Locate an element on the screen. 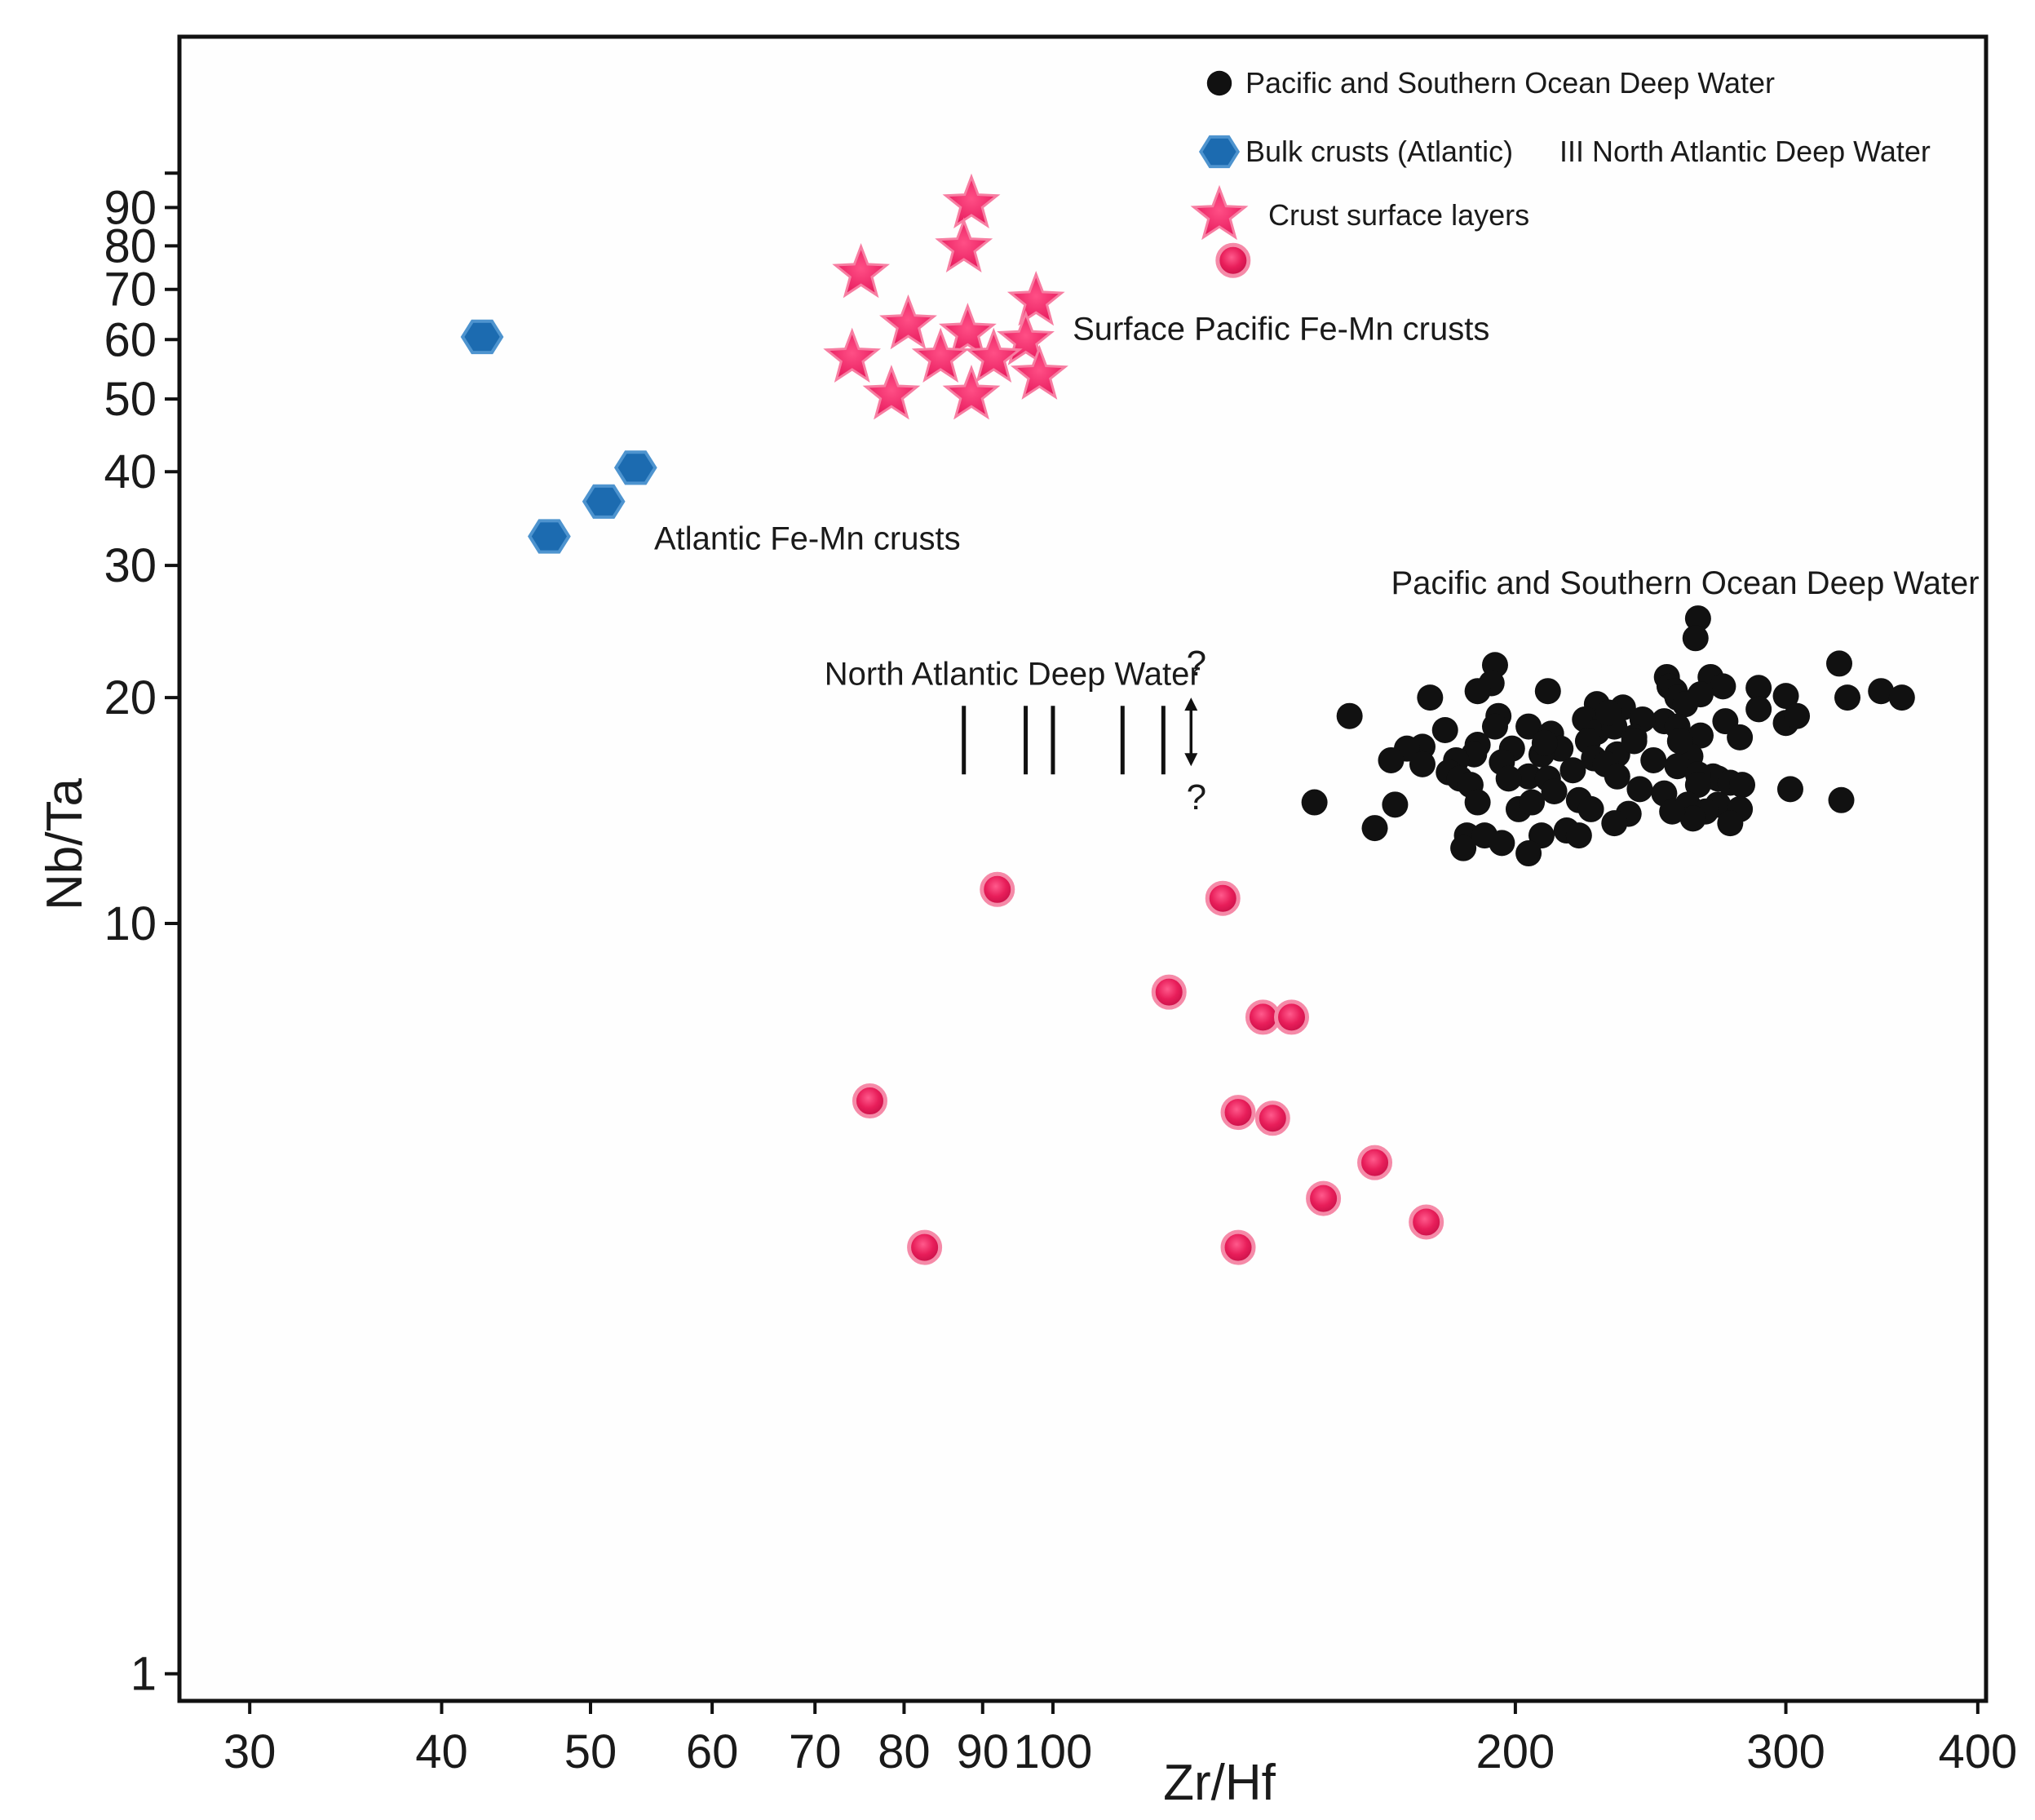 This screenshot has width=2035, height=1820. legend-hexagon-marker is located at coordinates (1220, 152).